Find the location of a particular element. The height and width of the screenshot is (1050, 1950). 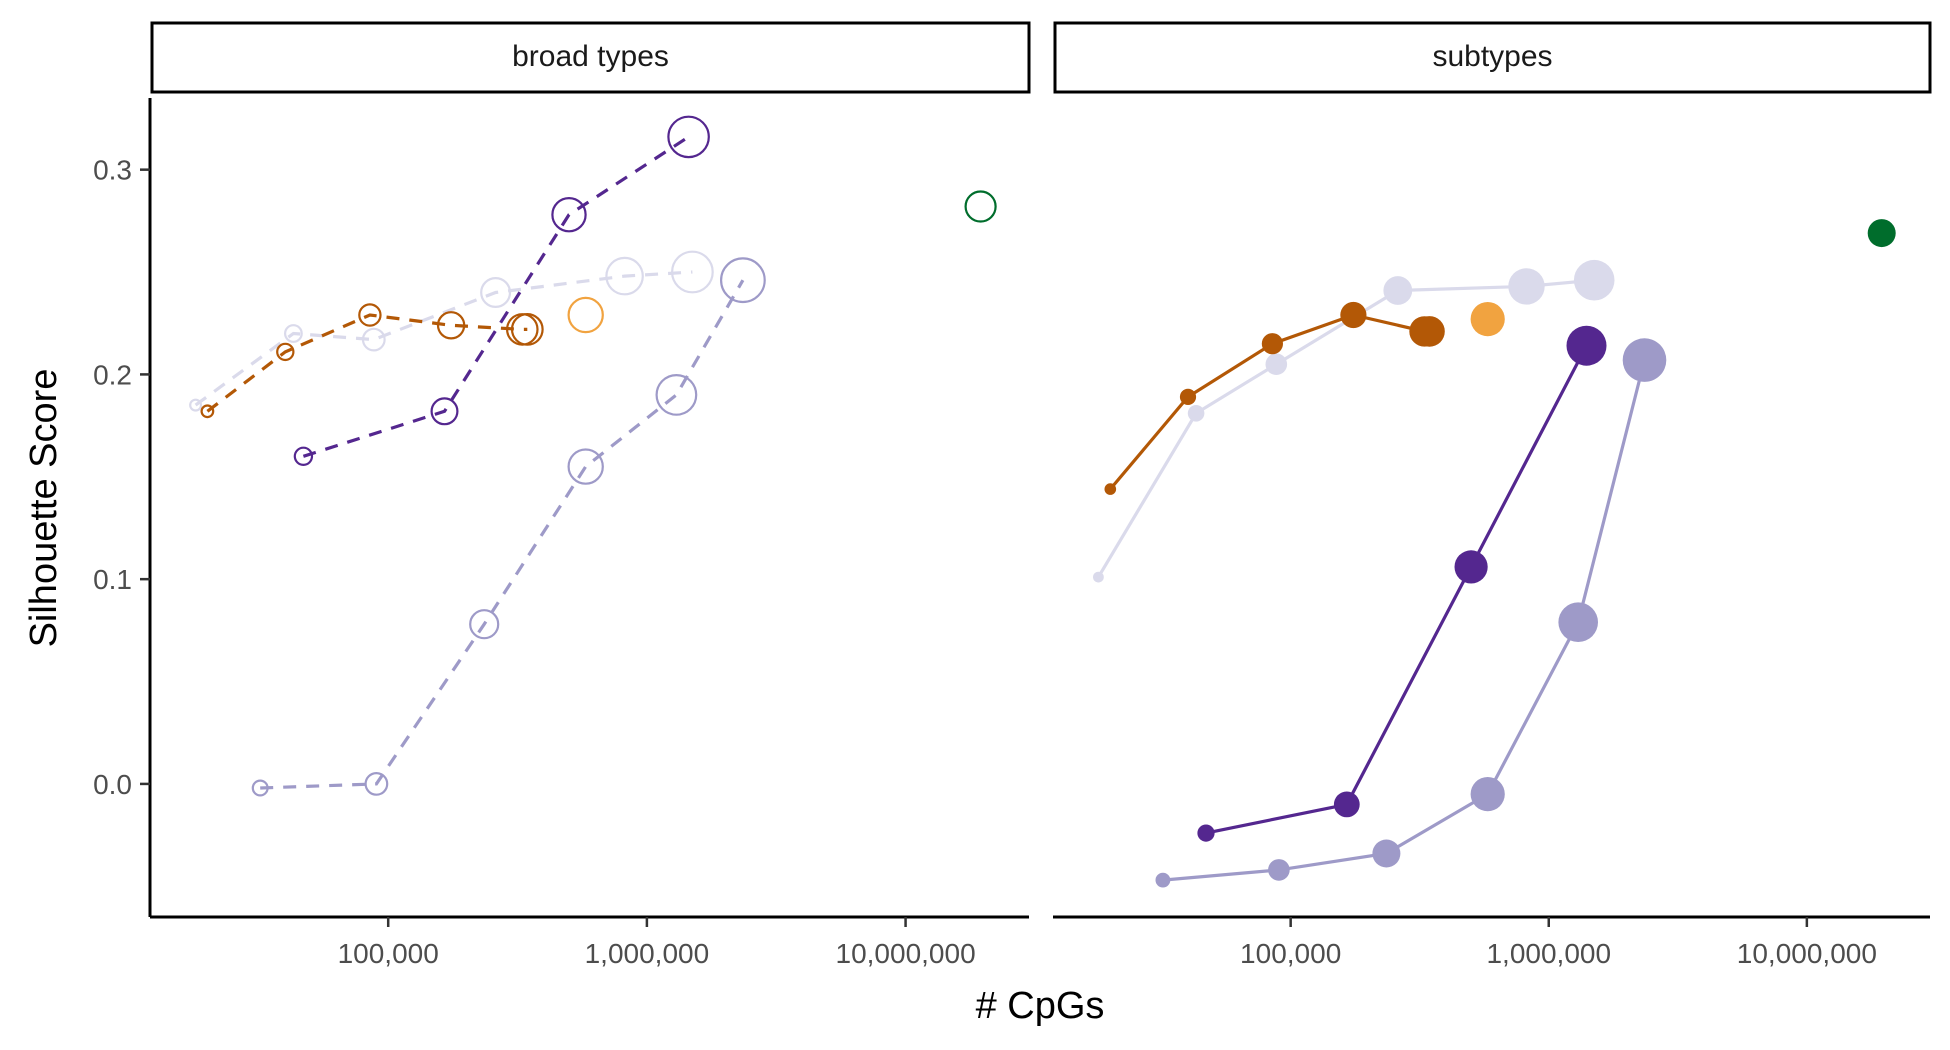

strip-label-broad-types: broad types is located at coordinates (590, 56).